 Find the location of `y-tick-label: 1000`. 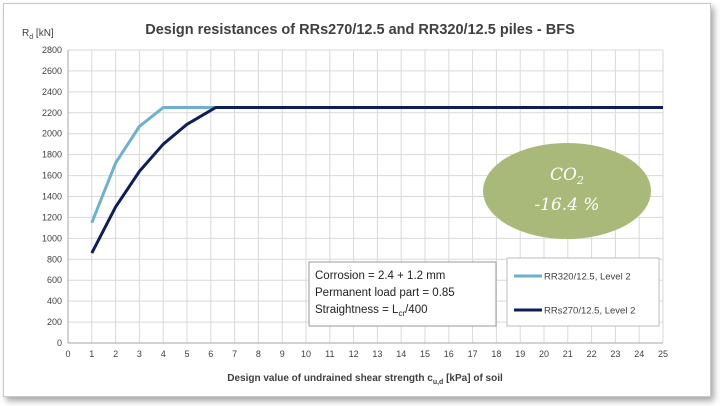

y-tick-label: 1000 is located at coordinates (52, 238).